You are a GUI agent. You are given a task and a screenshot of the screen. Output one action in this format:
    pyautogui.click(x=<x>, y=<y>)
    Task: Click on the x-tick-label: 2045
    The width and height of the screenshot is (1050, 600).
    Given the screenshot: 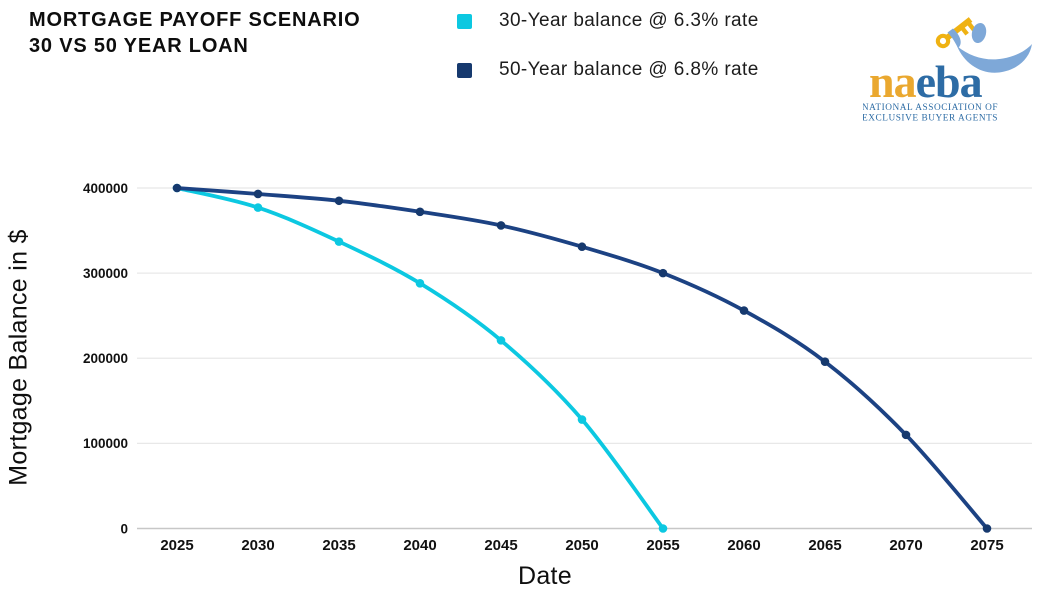 What is the action you would take?
    pyautogui.click(x=500, y=545)
    